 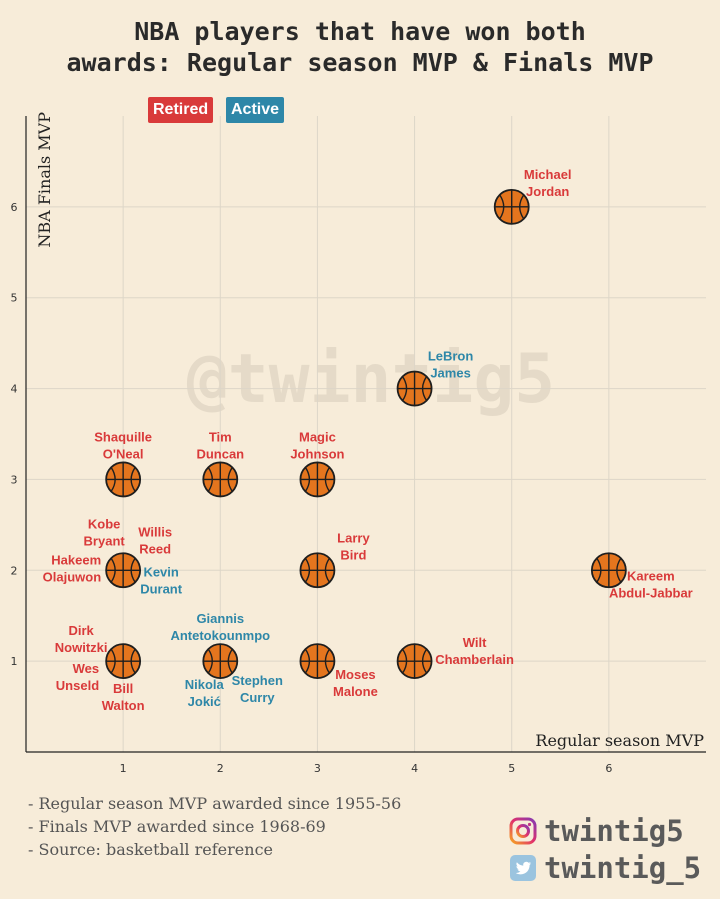 What do you see at coordinates (14, 570) in the screenshot?
I see `y-tick-label: 2` at bounding box center [14, 570].